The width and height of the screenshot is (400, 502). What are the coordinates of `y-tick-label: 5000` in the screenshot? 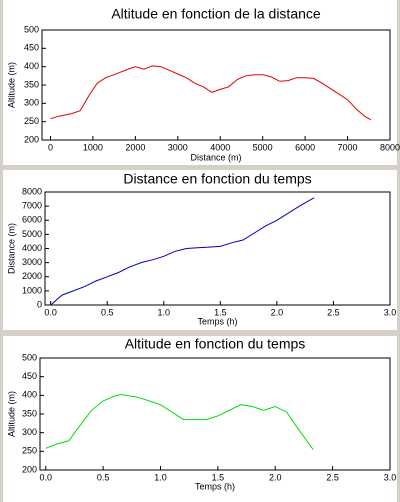 It's located at (32, 234).